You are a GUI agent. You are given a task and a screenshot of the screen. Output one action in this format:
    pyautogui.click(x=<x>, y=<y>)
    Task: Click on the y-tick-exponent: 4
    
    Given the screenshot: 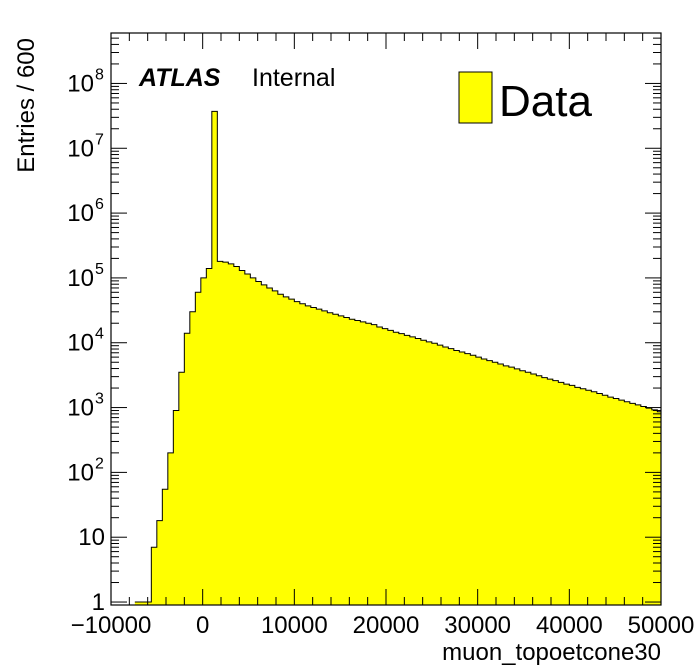 What is the action you would take?
    pyautogui.click(x=99, y=334)
    